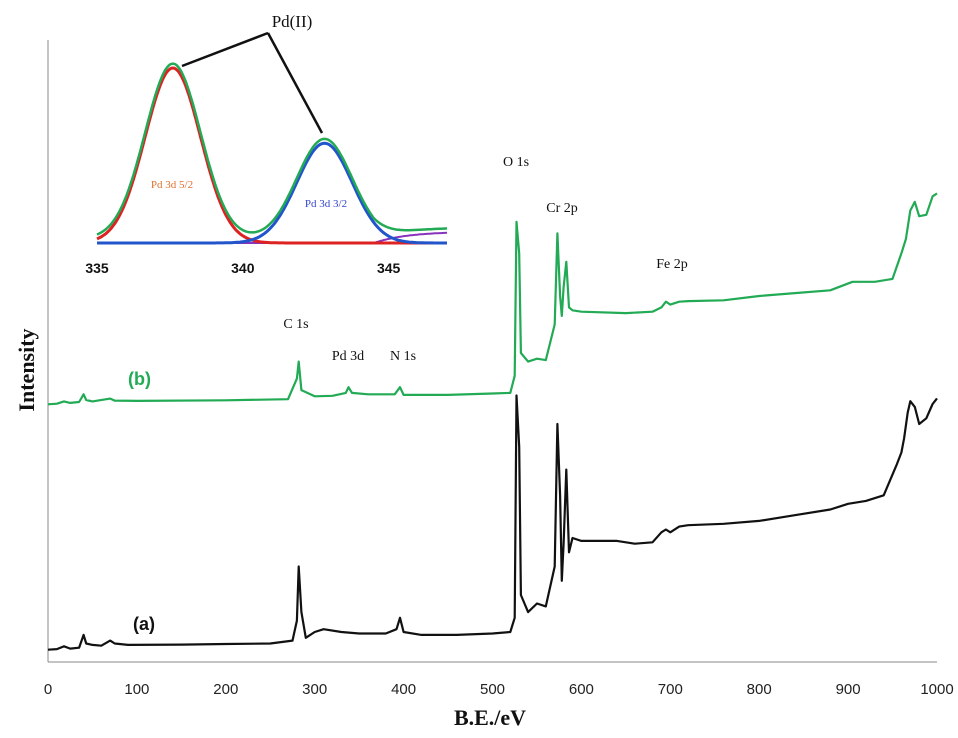 The width and height of the screenshot is (958, 738). I want to click on inset-pointer-right, so click(295, 83).